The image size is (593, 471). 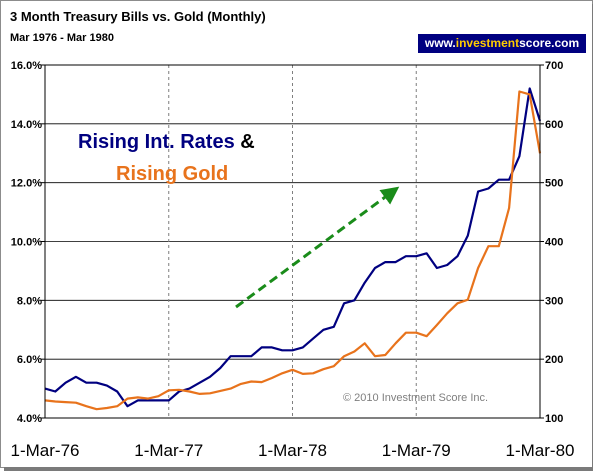 What do you see at coordinates (554, 125) in the screenshot?
I see `y-right-tick-label: 600` at bounding box center [554, 125].